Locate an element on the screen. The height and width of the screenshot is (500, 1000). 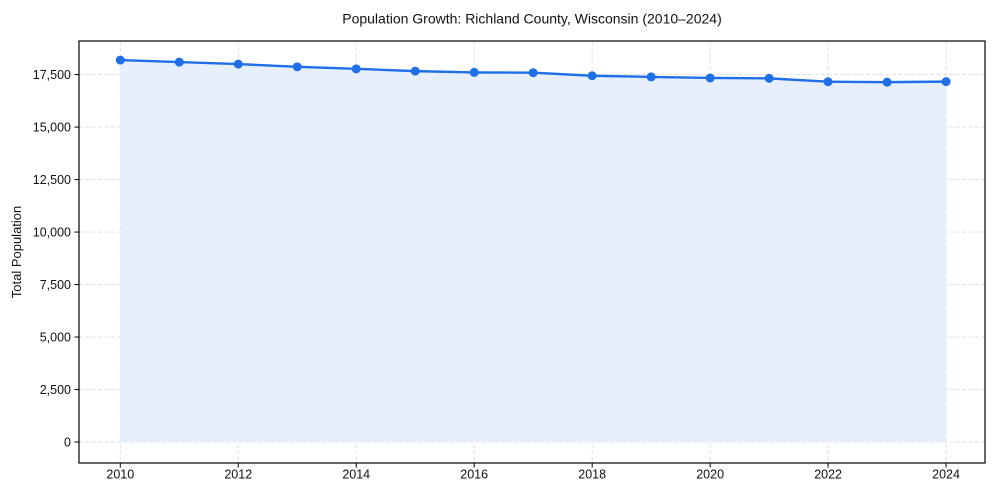
y-tick-label: 7,500 is located at coordinates (55, 285).